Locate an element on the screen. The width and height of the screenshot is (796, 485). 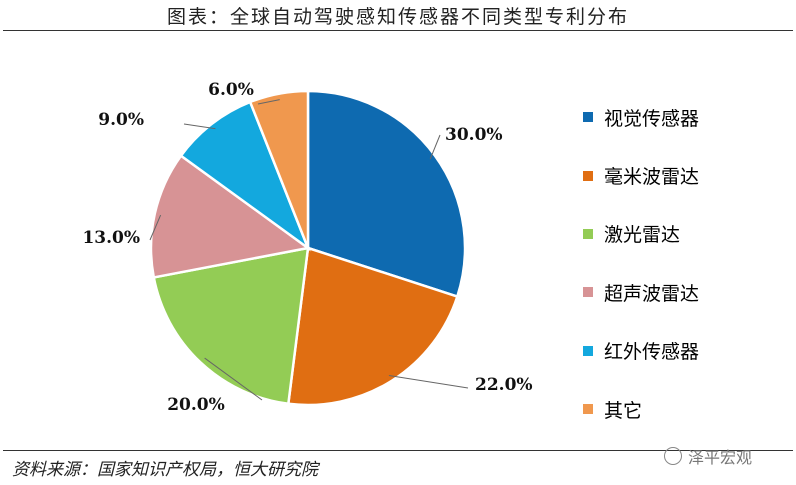
watermark: 泽平宏观 is located at coordinates (708, 456).